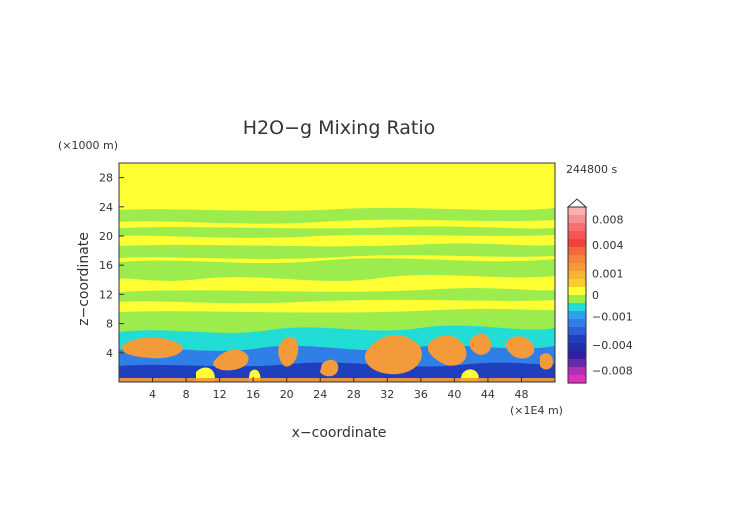  What do you see at coordinates (339, 433) in the screenshot?
I see `x-axis-title: x−coordinate` at bounding box center [339, 433].